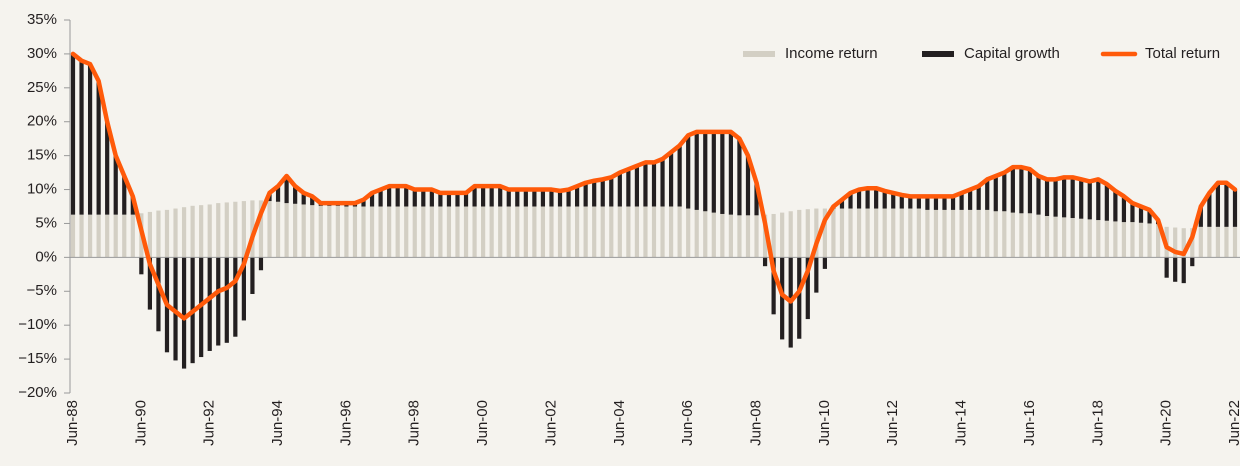 This screenshot has height=466, width=1240. Describe the element at coordinates (482, 423) in the screenshot. I see `x-tick-label: Jun-00` at that location.